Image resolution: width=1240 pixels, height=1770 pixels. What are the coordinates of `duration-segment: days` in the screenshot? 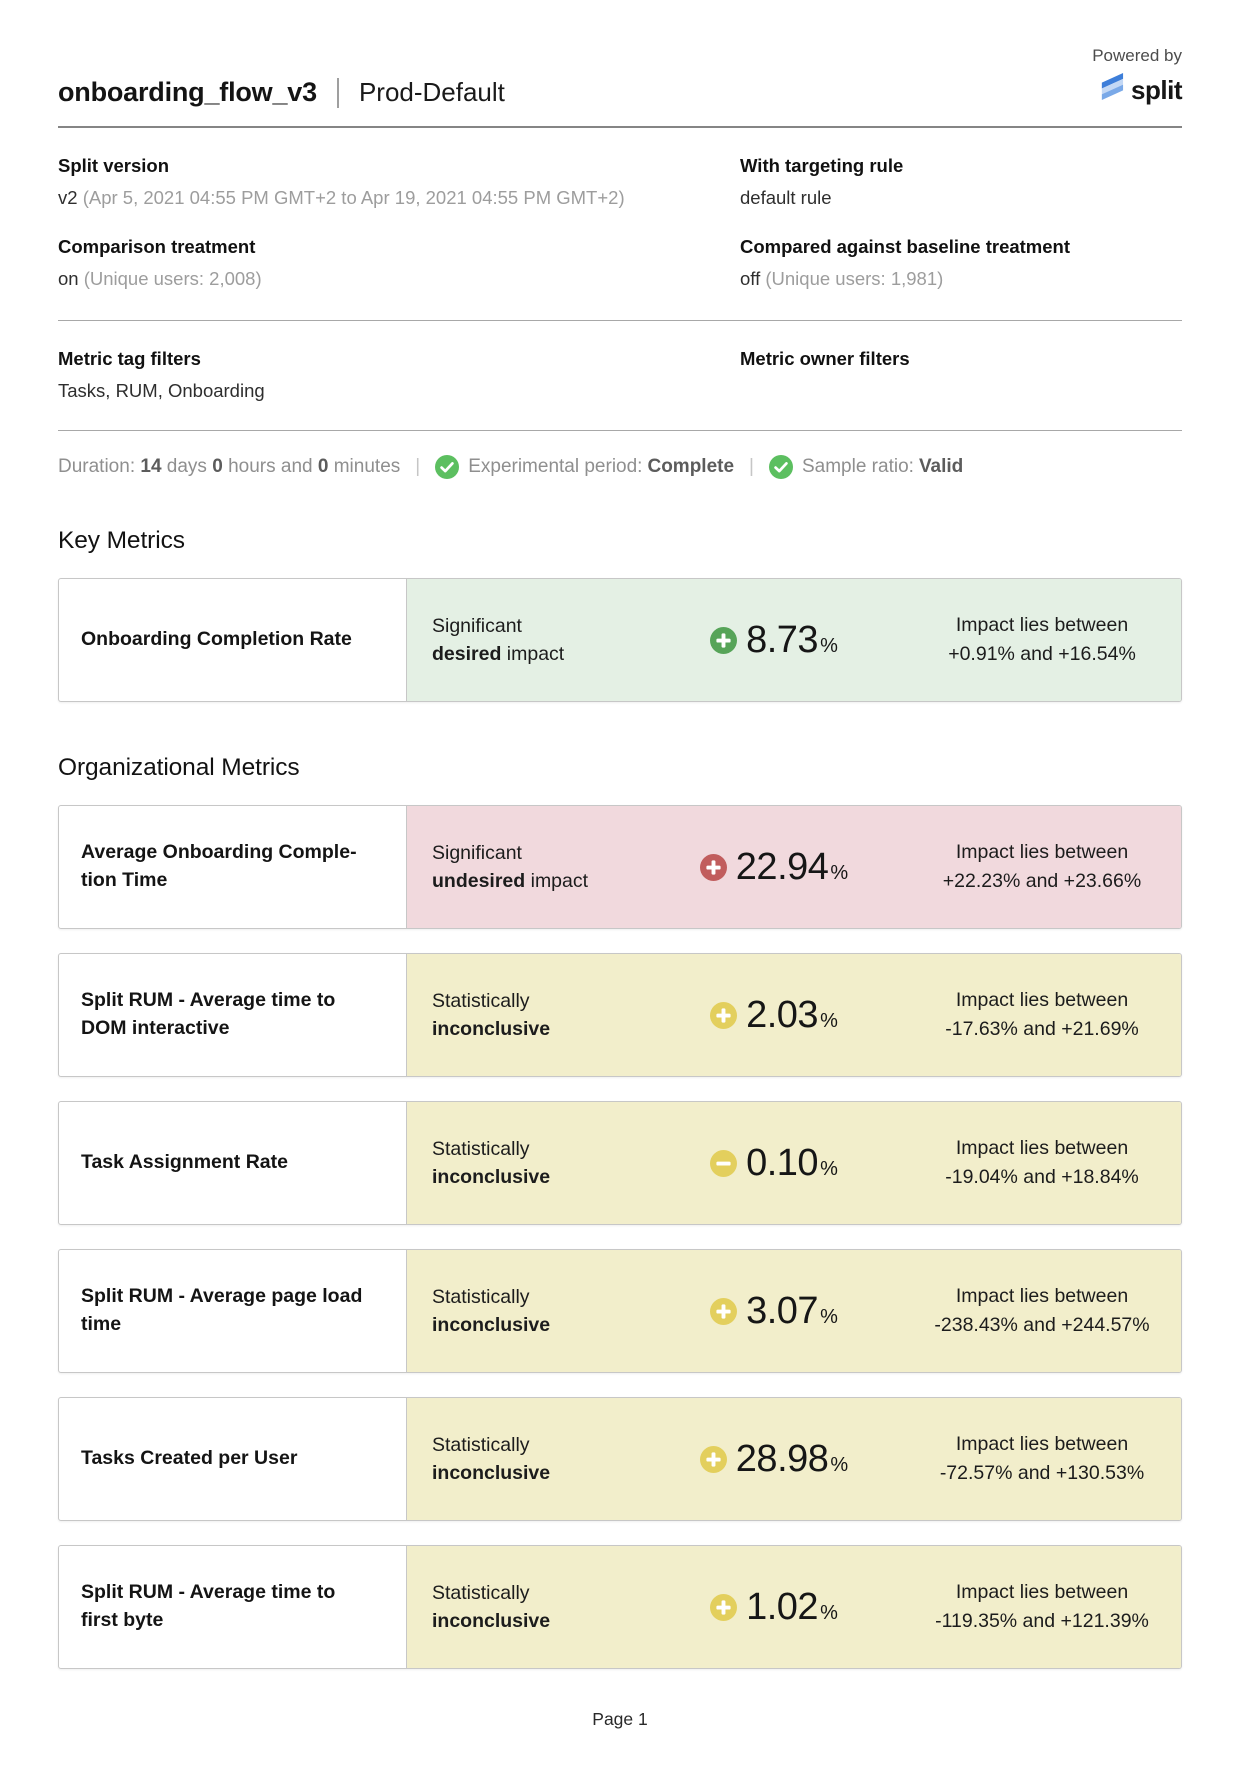 It's located at (187, 466).